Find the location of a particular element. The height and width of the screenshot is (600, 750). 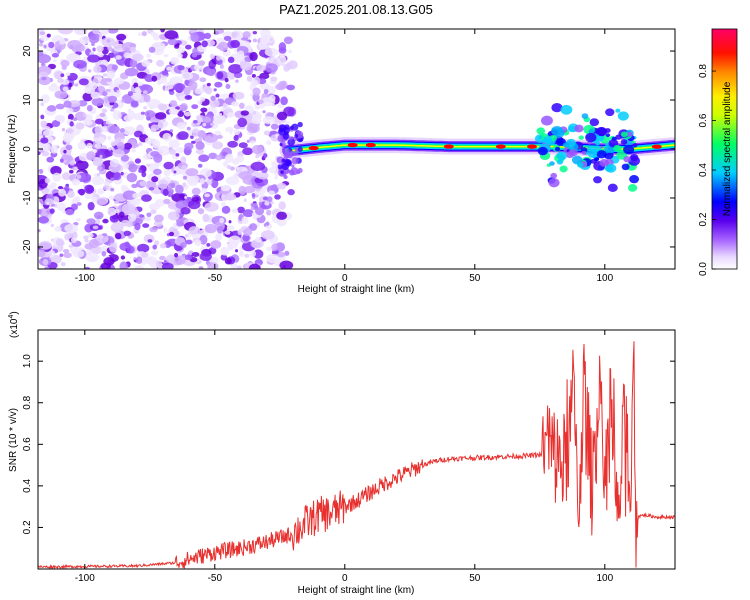

snr-x-tick-label: -100 is located at coordinates (85, 578).